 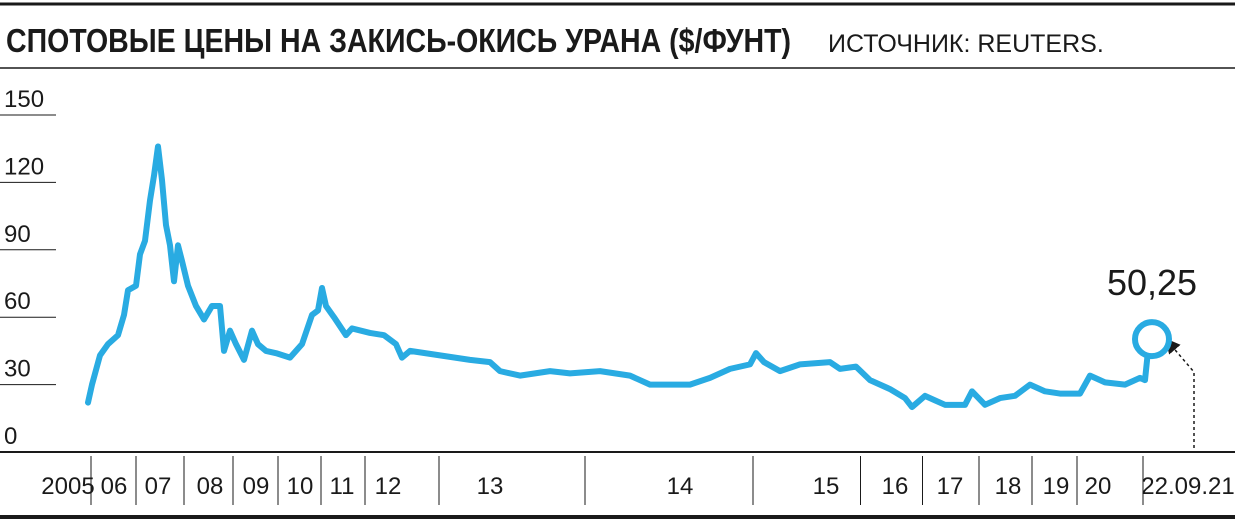 I want to click on x-tick-label: 19, so click(x=1056, y=486).